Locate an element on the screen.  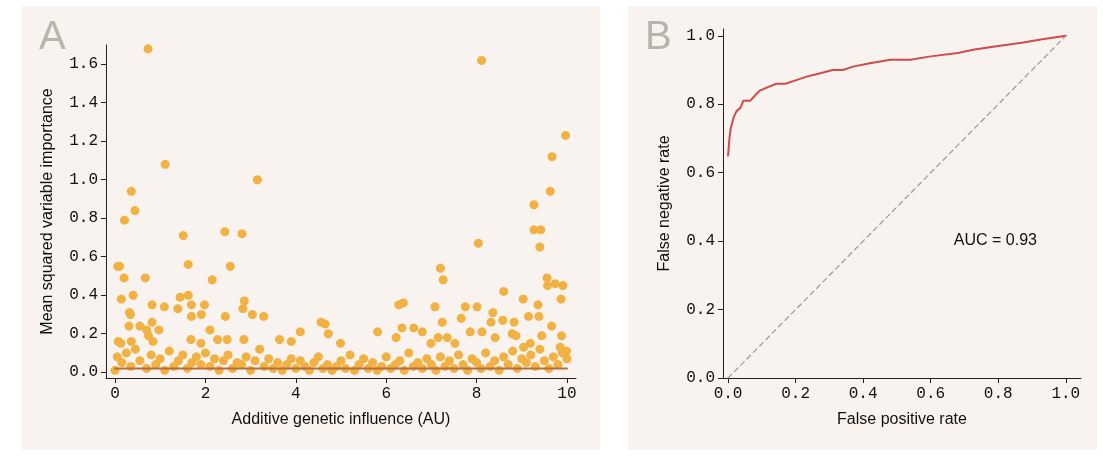
y-tick-label: 1.6 is located at coordinates (83, 64).